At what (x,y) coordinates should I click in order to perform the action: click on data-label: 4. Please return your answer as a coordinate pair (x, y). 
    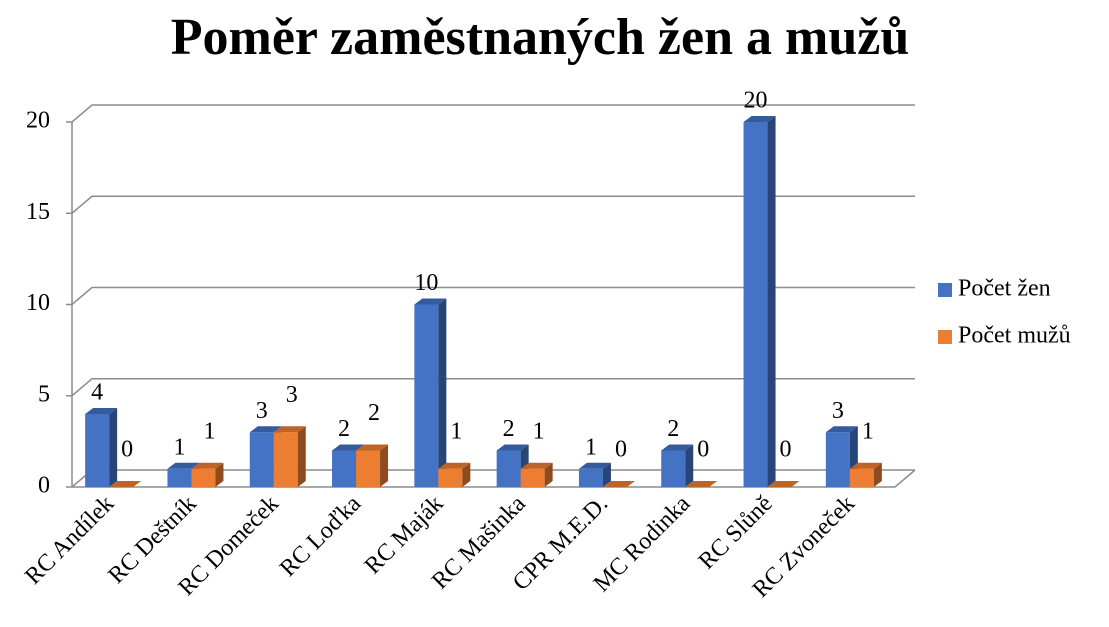
    Looking at the image, I should click on (97, 393).